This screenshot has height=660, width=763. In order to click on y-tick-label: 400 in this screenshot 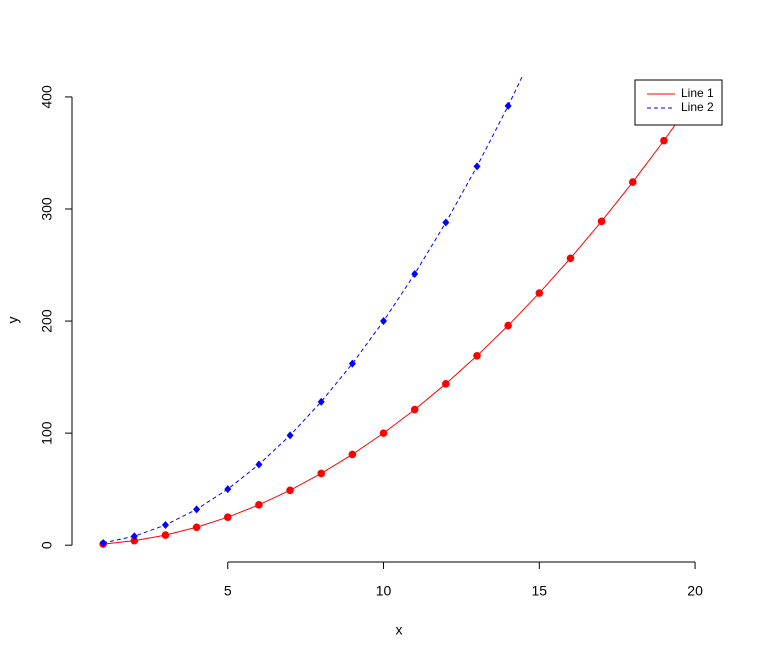, I will do `click(47, 97)`.